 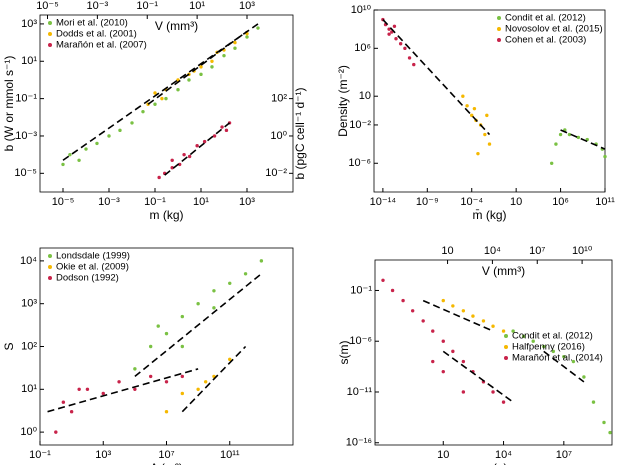 I want to click on legend-label: Halfpenny (2016), so click(x=548, y=347).